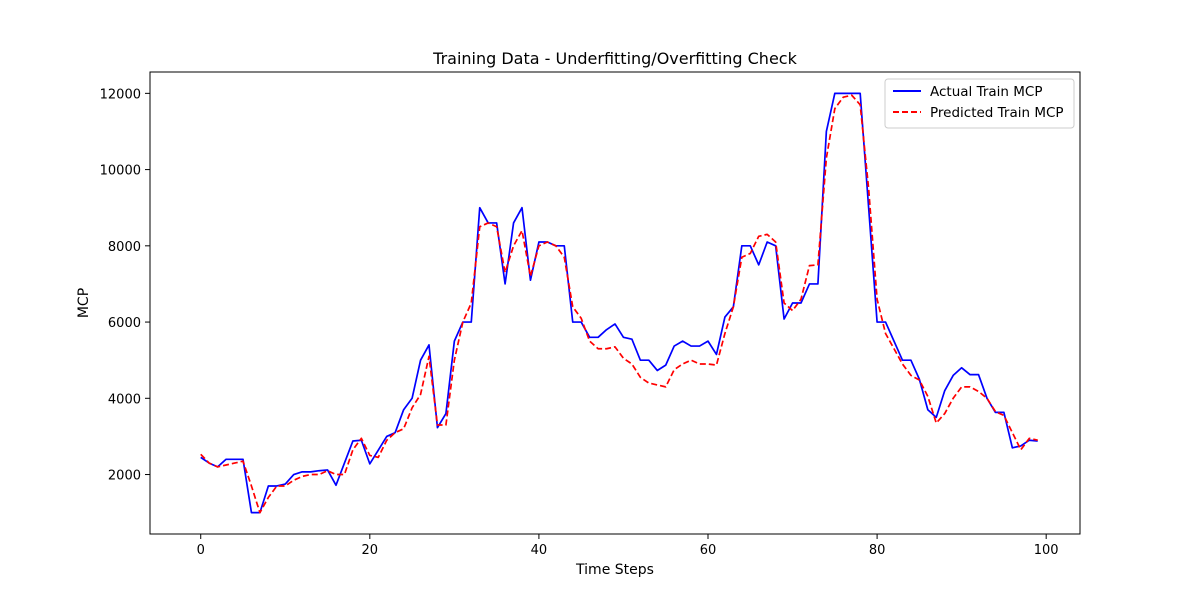  What do you see at coordinates (708, 550) in the screenshot?
I see `x-tick-label: 60` at bounding box center [708, 550].